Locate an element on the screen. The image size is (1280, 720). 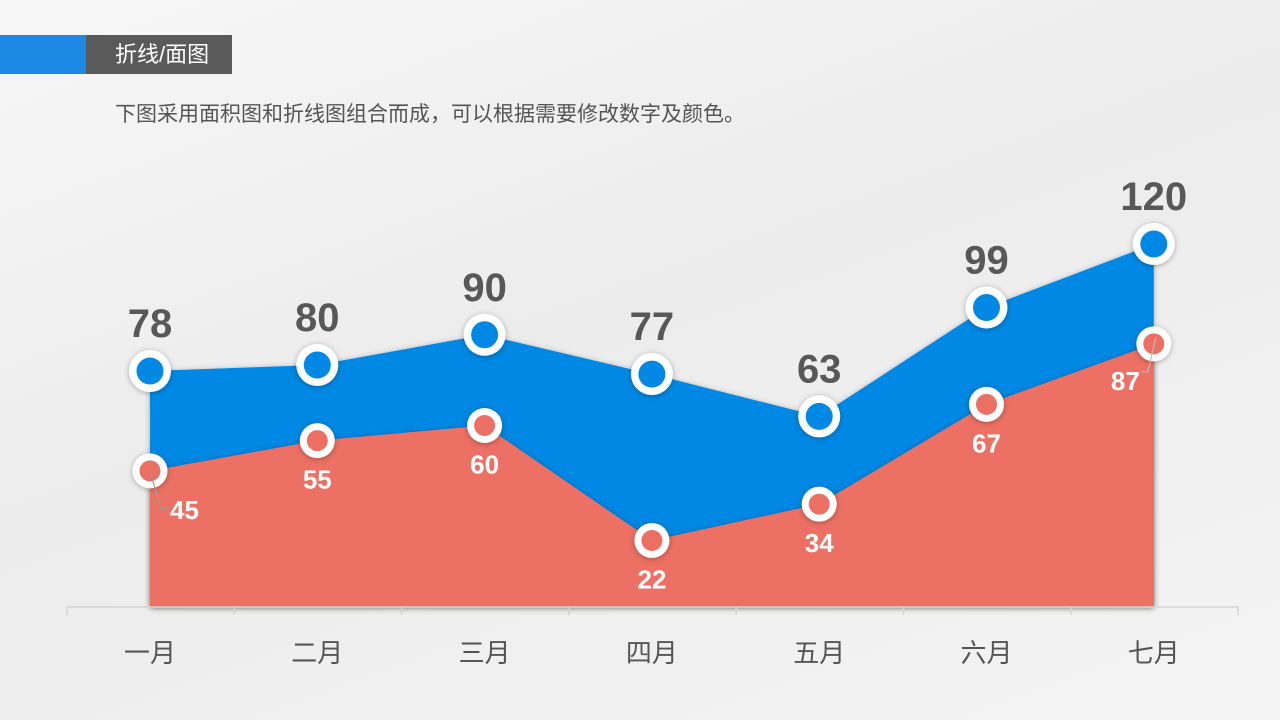
data-label-series-2: 34 is located at coordinates (819, 543).